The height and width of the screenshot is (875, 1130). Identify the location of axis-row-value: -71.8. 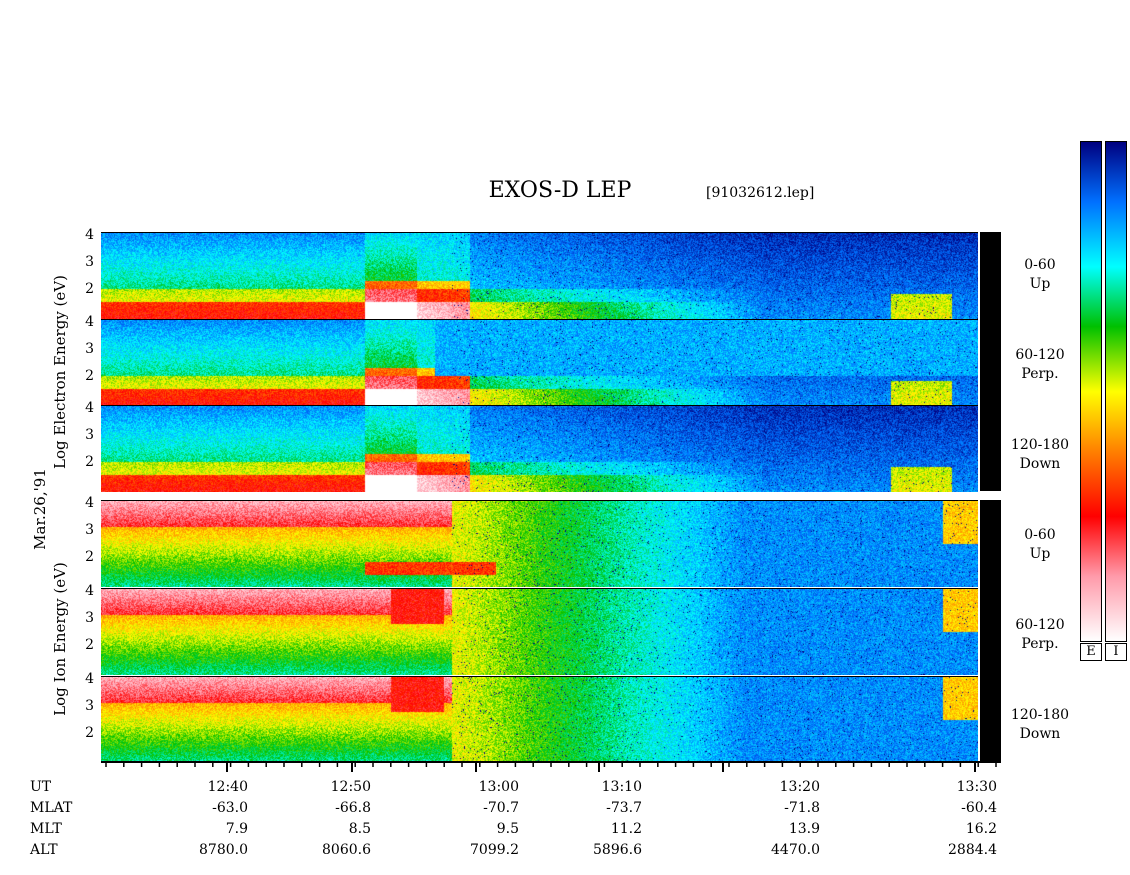
(802, 808).